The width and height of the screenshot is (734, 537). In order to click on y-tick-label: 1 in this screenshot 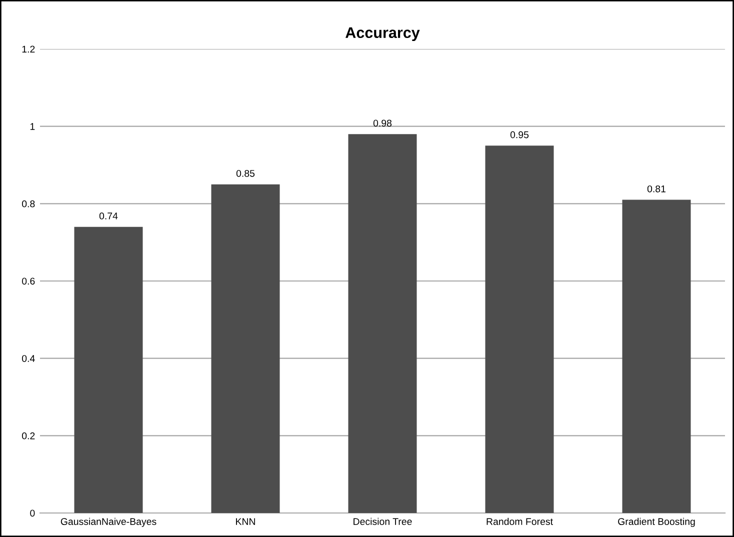, I will do `click(32, 126)`.